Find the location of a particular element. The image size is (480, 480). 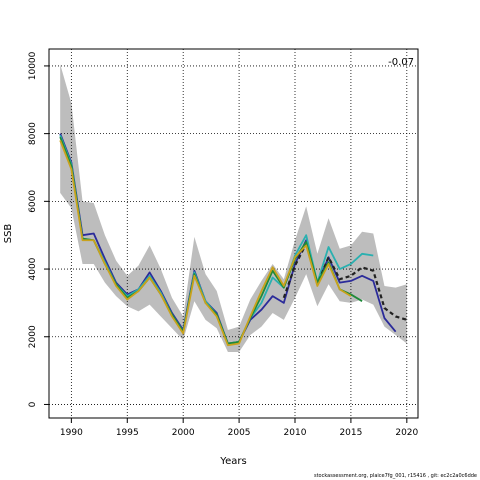

x-tick-label: 2020 is located at coordinates (406, 433).